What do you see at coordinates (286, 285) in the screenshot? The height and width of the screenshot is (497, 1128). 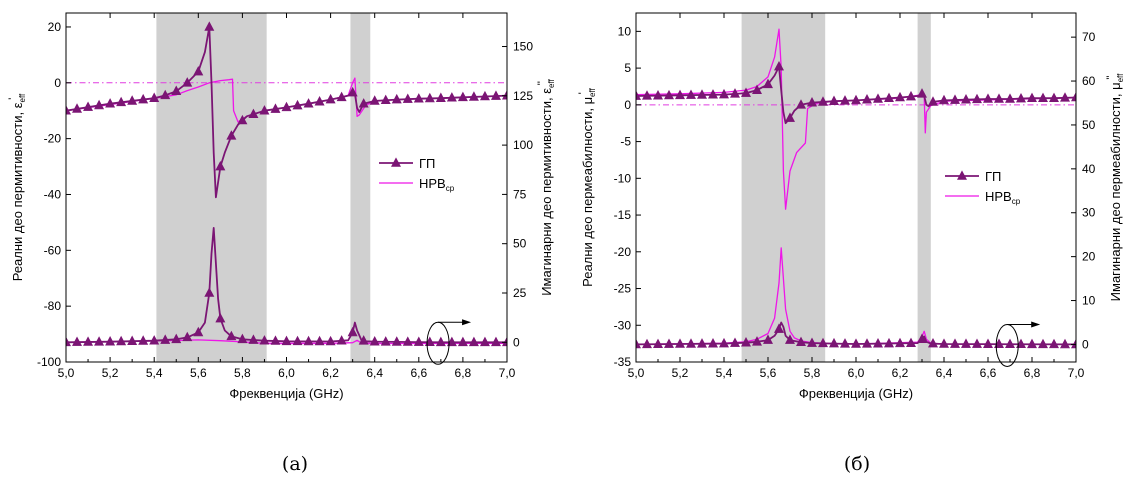 I see `series-line-gp-right` at bounding box center [286, 285].